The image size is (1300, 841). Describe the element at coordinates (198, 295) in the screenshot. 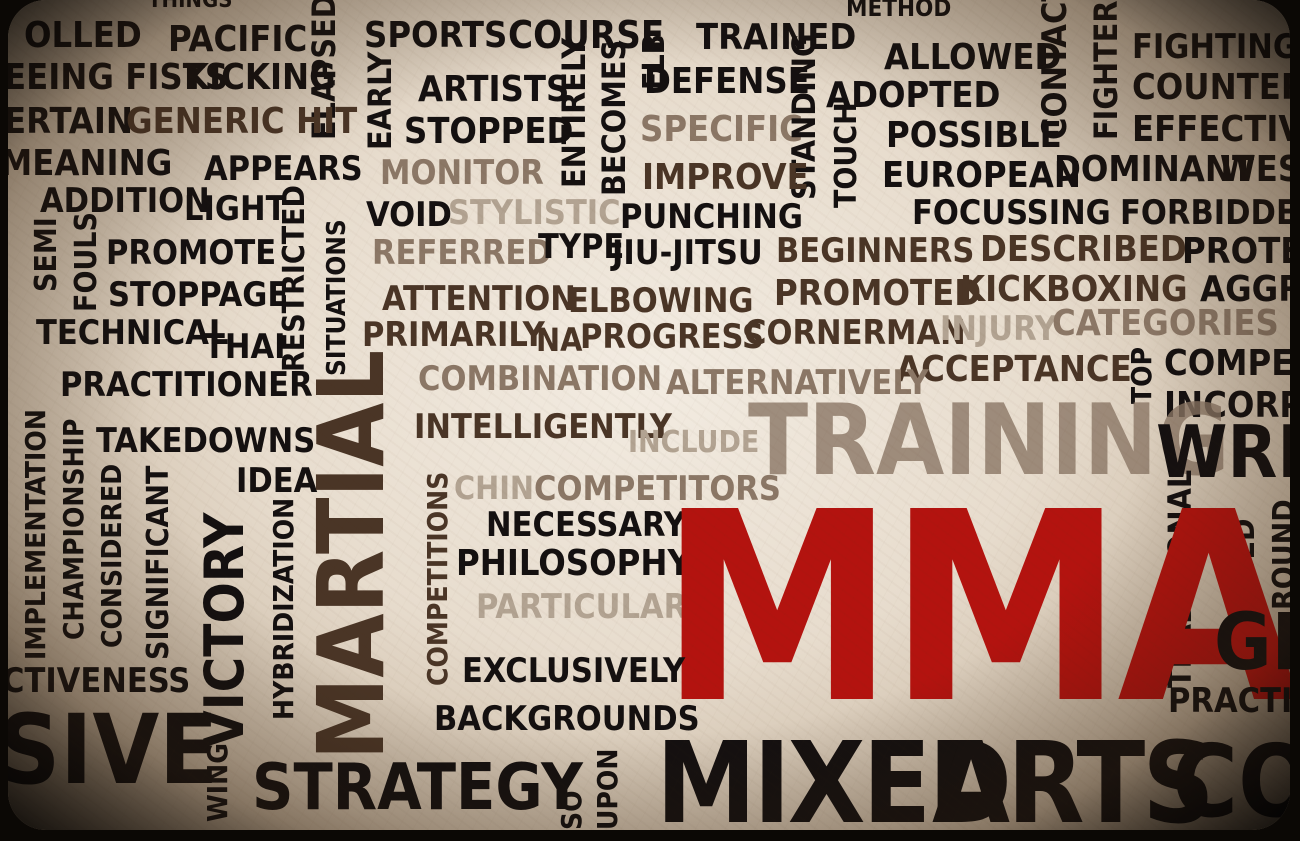

I see `word: STOPPAGE` at that location.